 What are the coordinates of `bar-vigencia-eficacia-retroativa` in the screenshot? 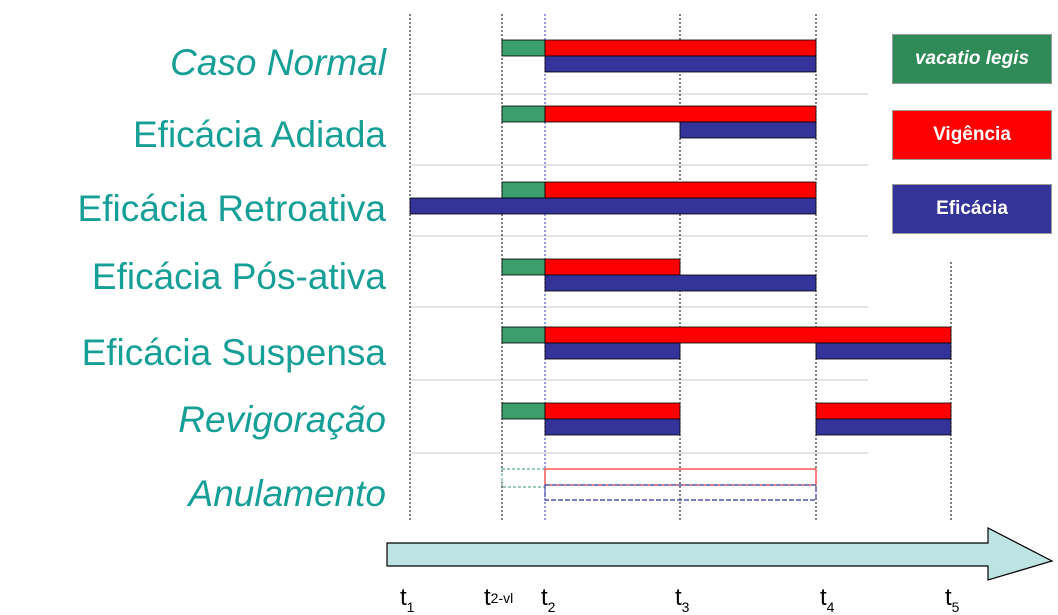 It's located at (680, 190).